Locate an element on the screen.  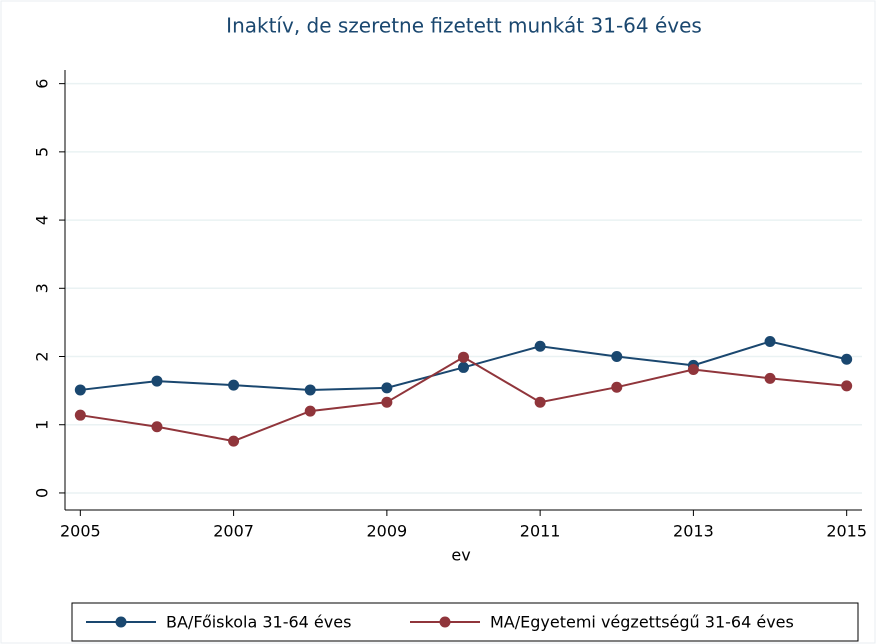
legend-label: MA/Egyetemi végzettségű 31-64 éves is located at coordinates (642, 622).